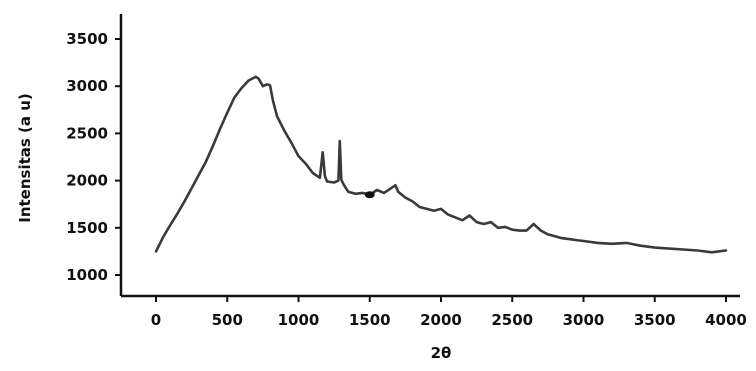  What do you see at coordinates (441, 320) in the screenshot?
I see `x-tick-label: 2000` at bounding box center [441, 320].